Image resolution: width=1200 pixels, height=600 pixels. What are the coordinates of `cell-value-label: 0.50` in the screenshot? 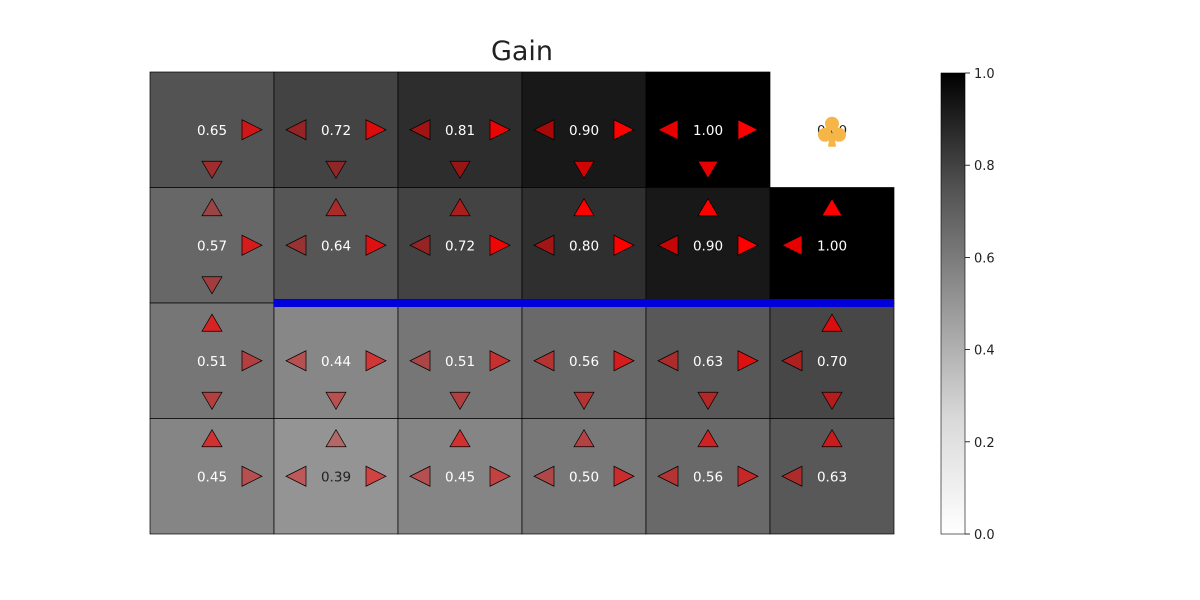 It's located at (584, 477).